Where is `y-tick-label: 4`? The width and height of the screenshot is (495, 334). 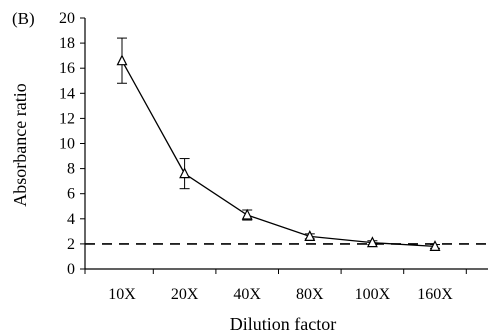
y-tick-label: 4 is located at coordinates (71, 219).